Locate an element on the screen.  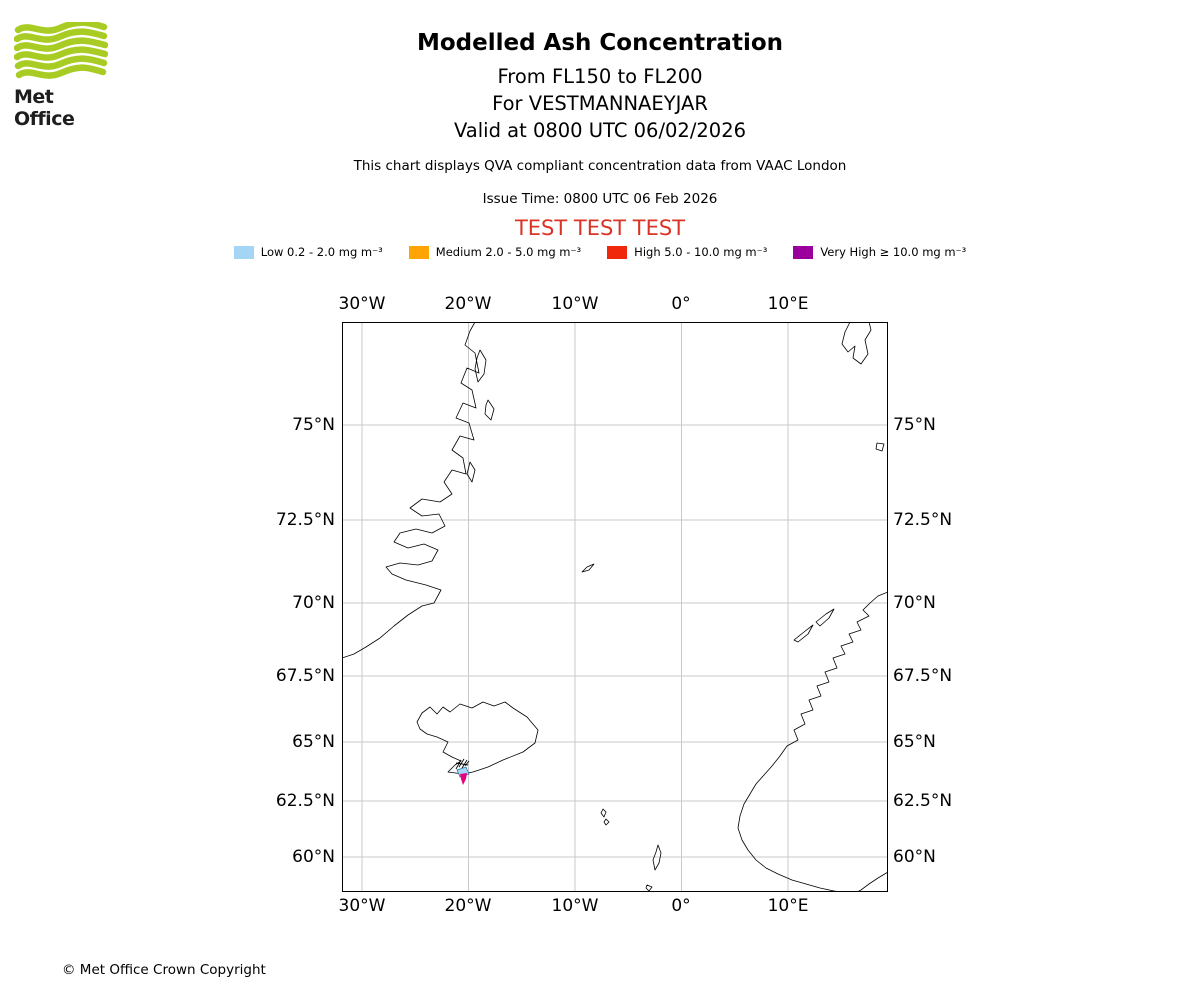
x-tick-top-10e: 10°E is located at coordinates (788, 304).